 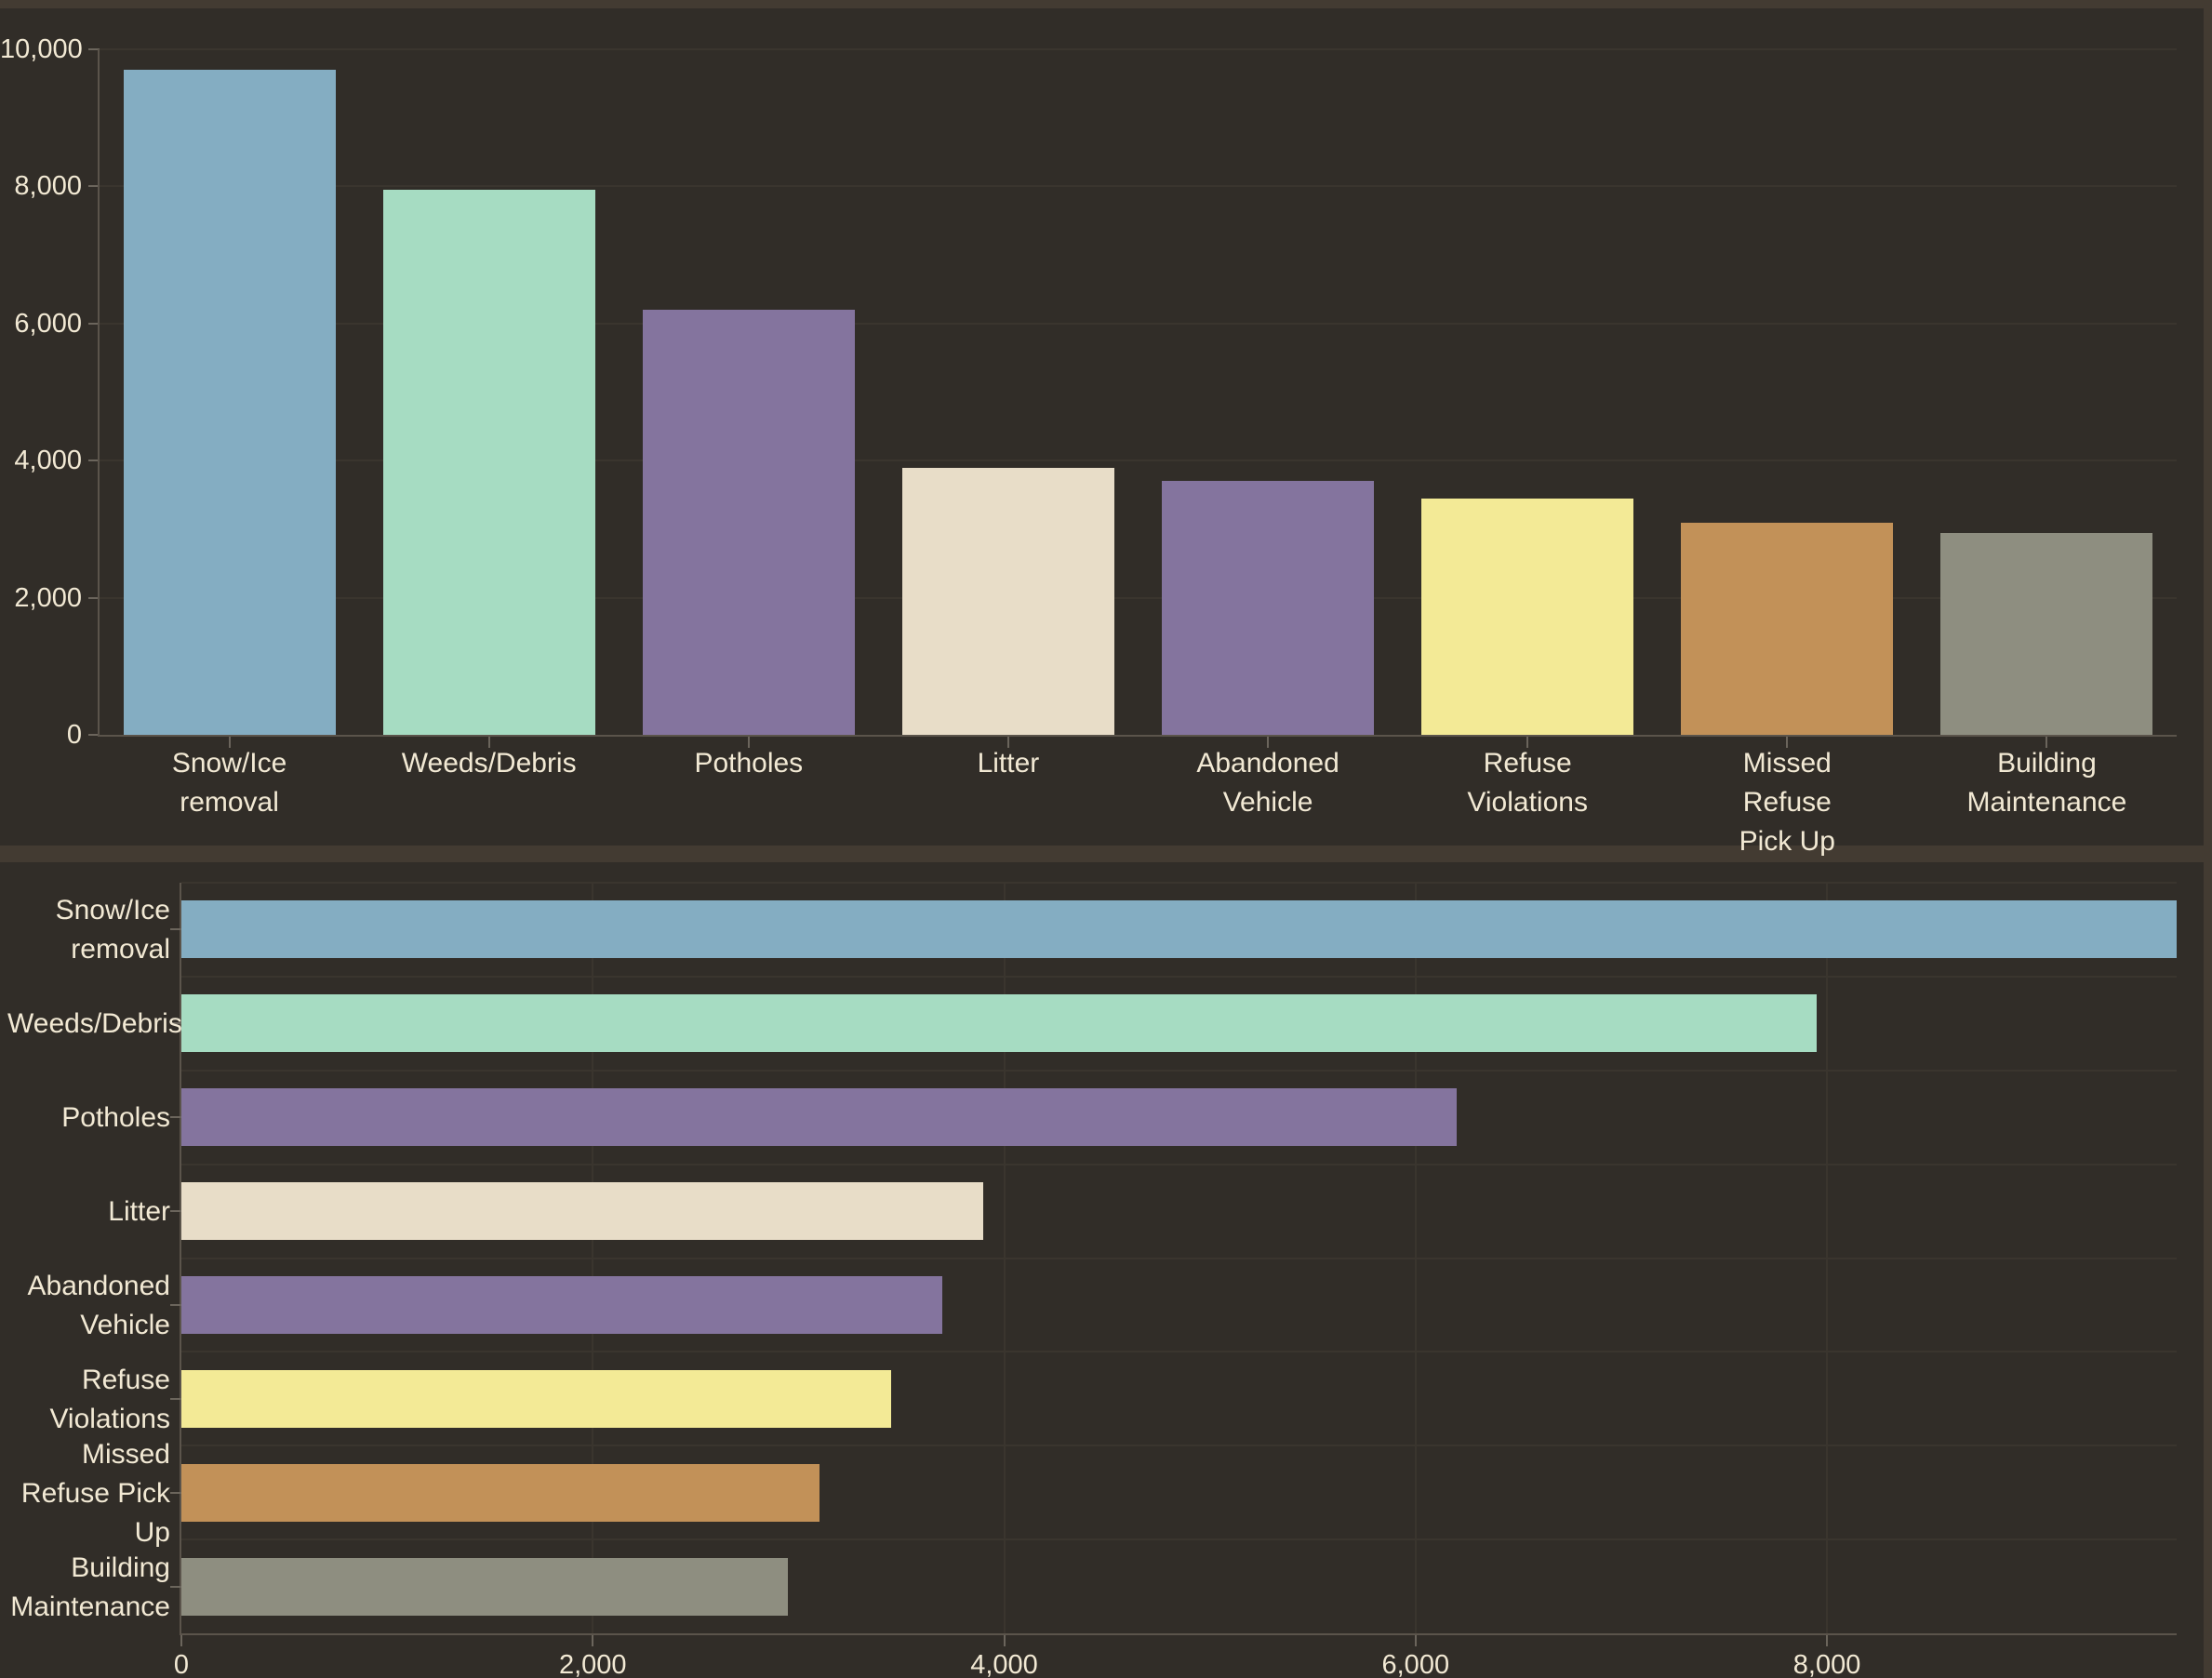 I want to click on x-category-tick-refuse-violations, so click(x=1527, y=743).